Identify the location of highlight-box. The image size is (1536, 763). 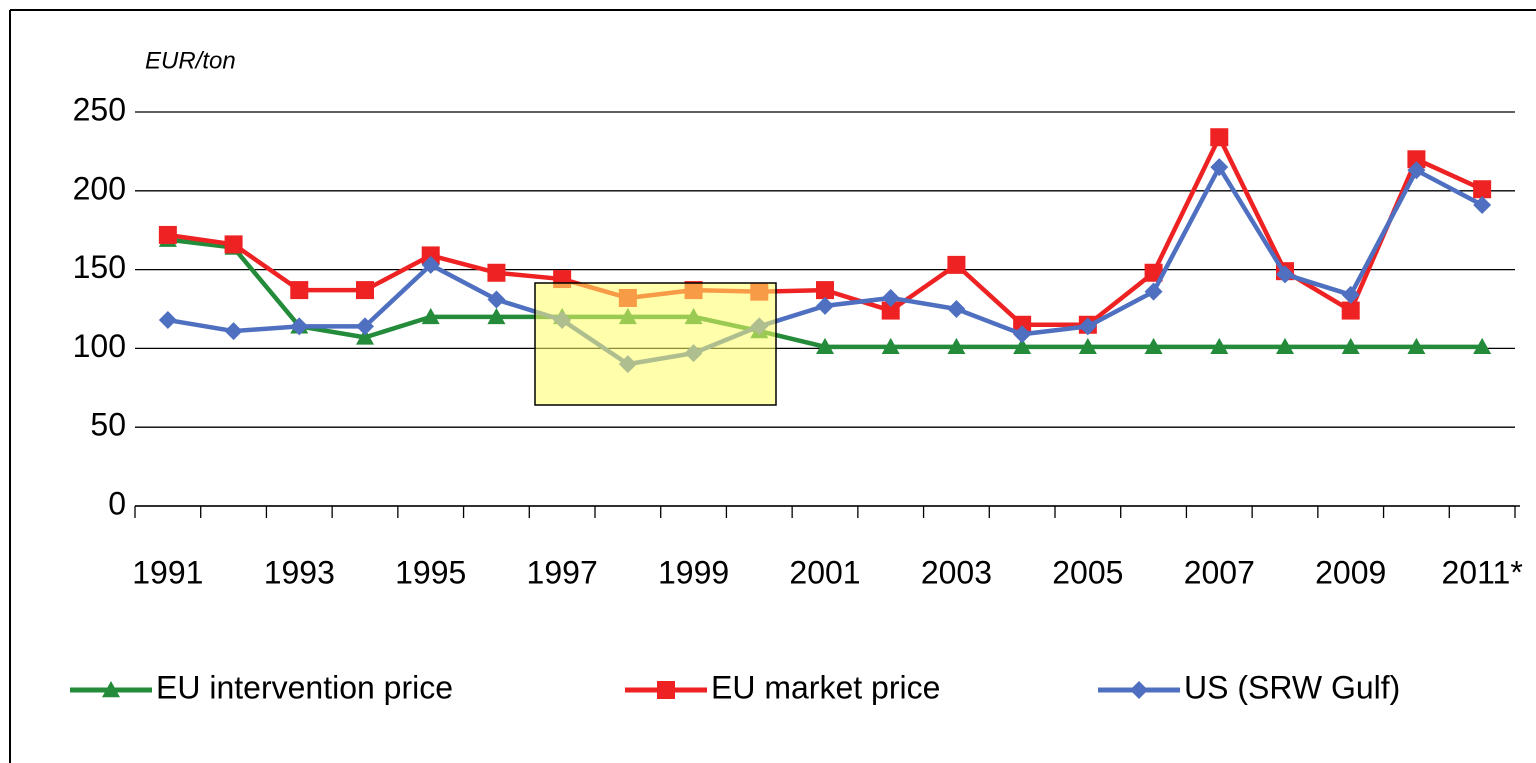
(655, 344).